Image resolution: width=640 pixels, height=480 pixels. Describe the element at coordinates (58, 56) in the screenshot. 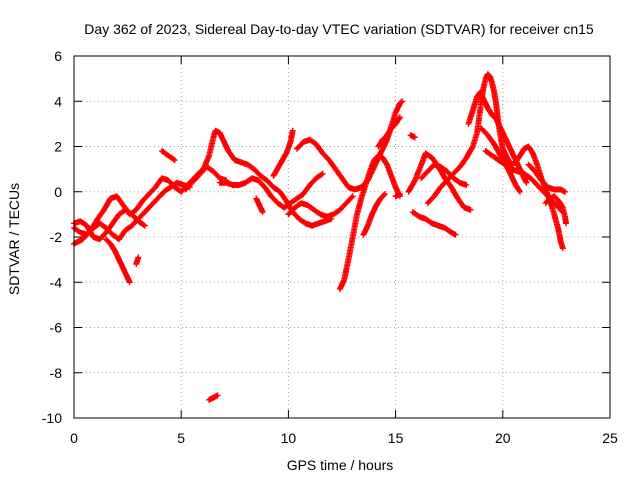

I see `y-tick-label: 6` at that location.